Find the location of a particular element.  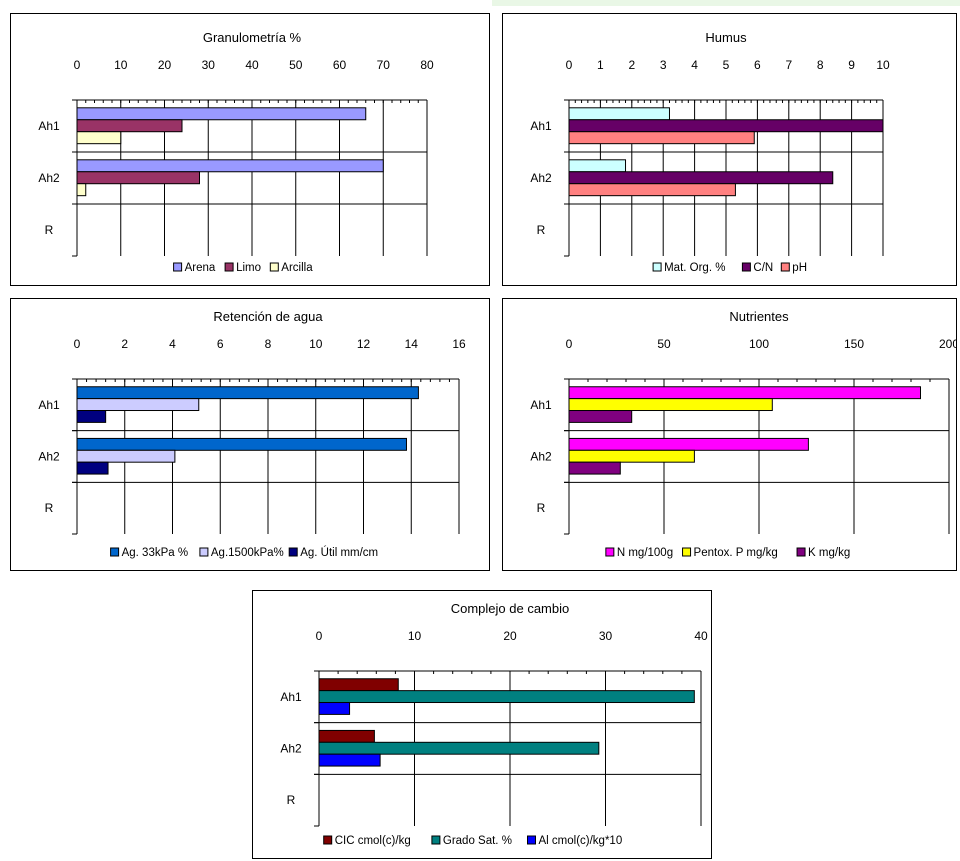

chart-3-legend: N mg/100g Pentox. P mg/kg K mg/kg is located at coordinates (727, 553).